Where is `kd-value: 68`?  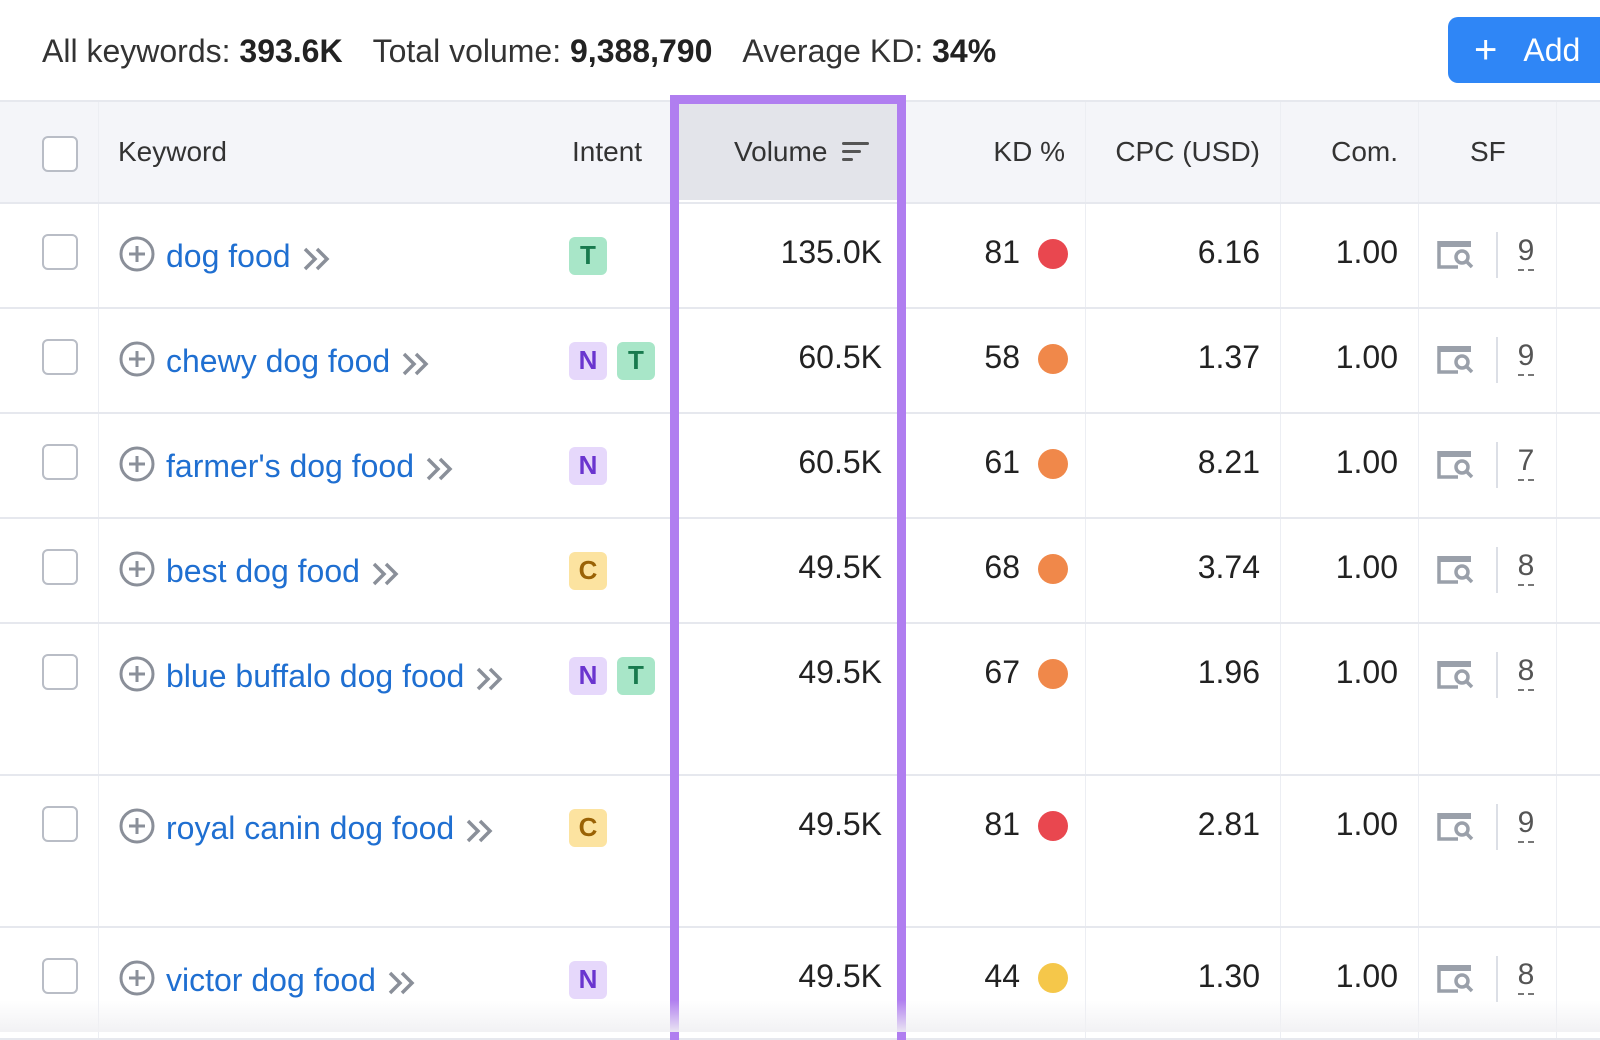
kd-value: 68 is located at coordinates (1002, 567).